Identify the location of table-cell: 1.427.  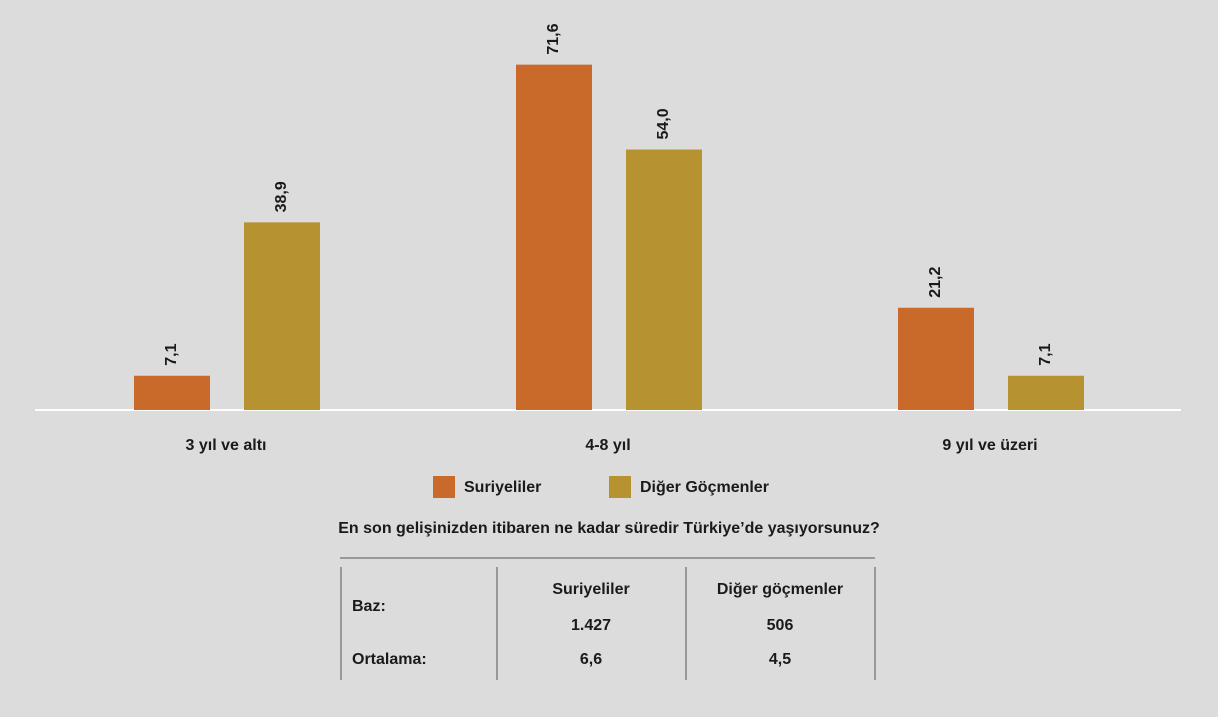
(591, 625).